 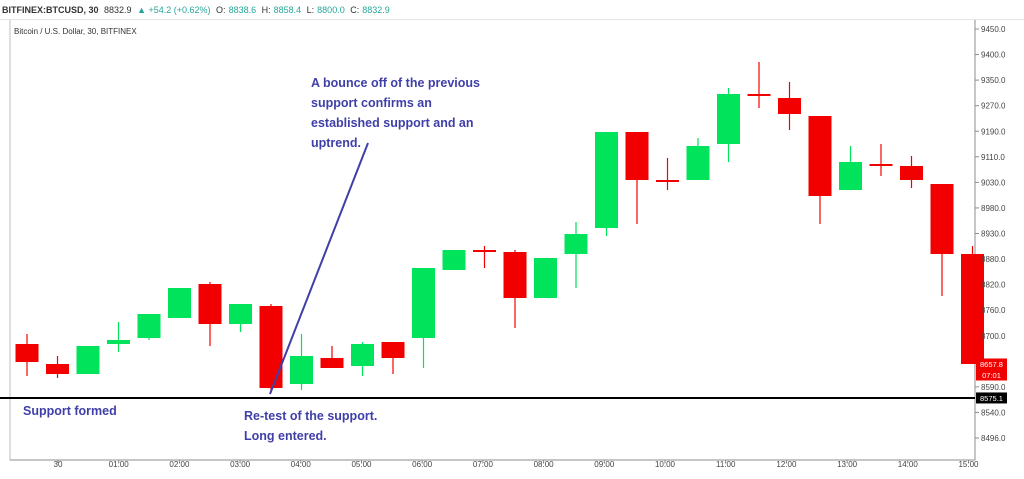 I want to click on open-label: O:, so click(x=221, y=10).